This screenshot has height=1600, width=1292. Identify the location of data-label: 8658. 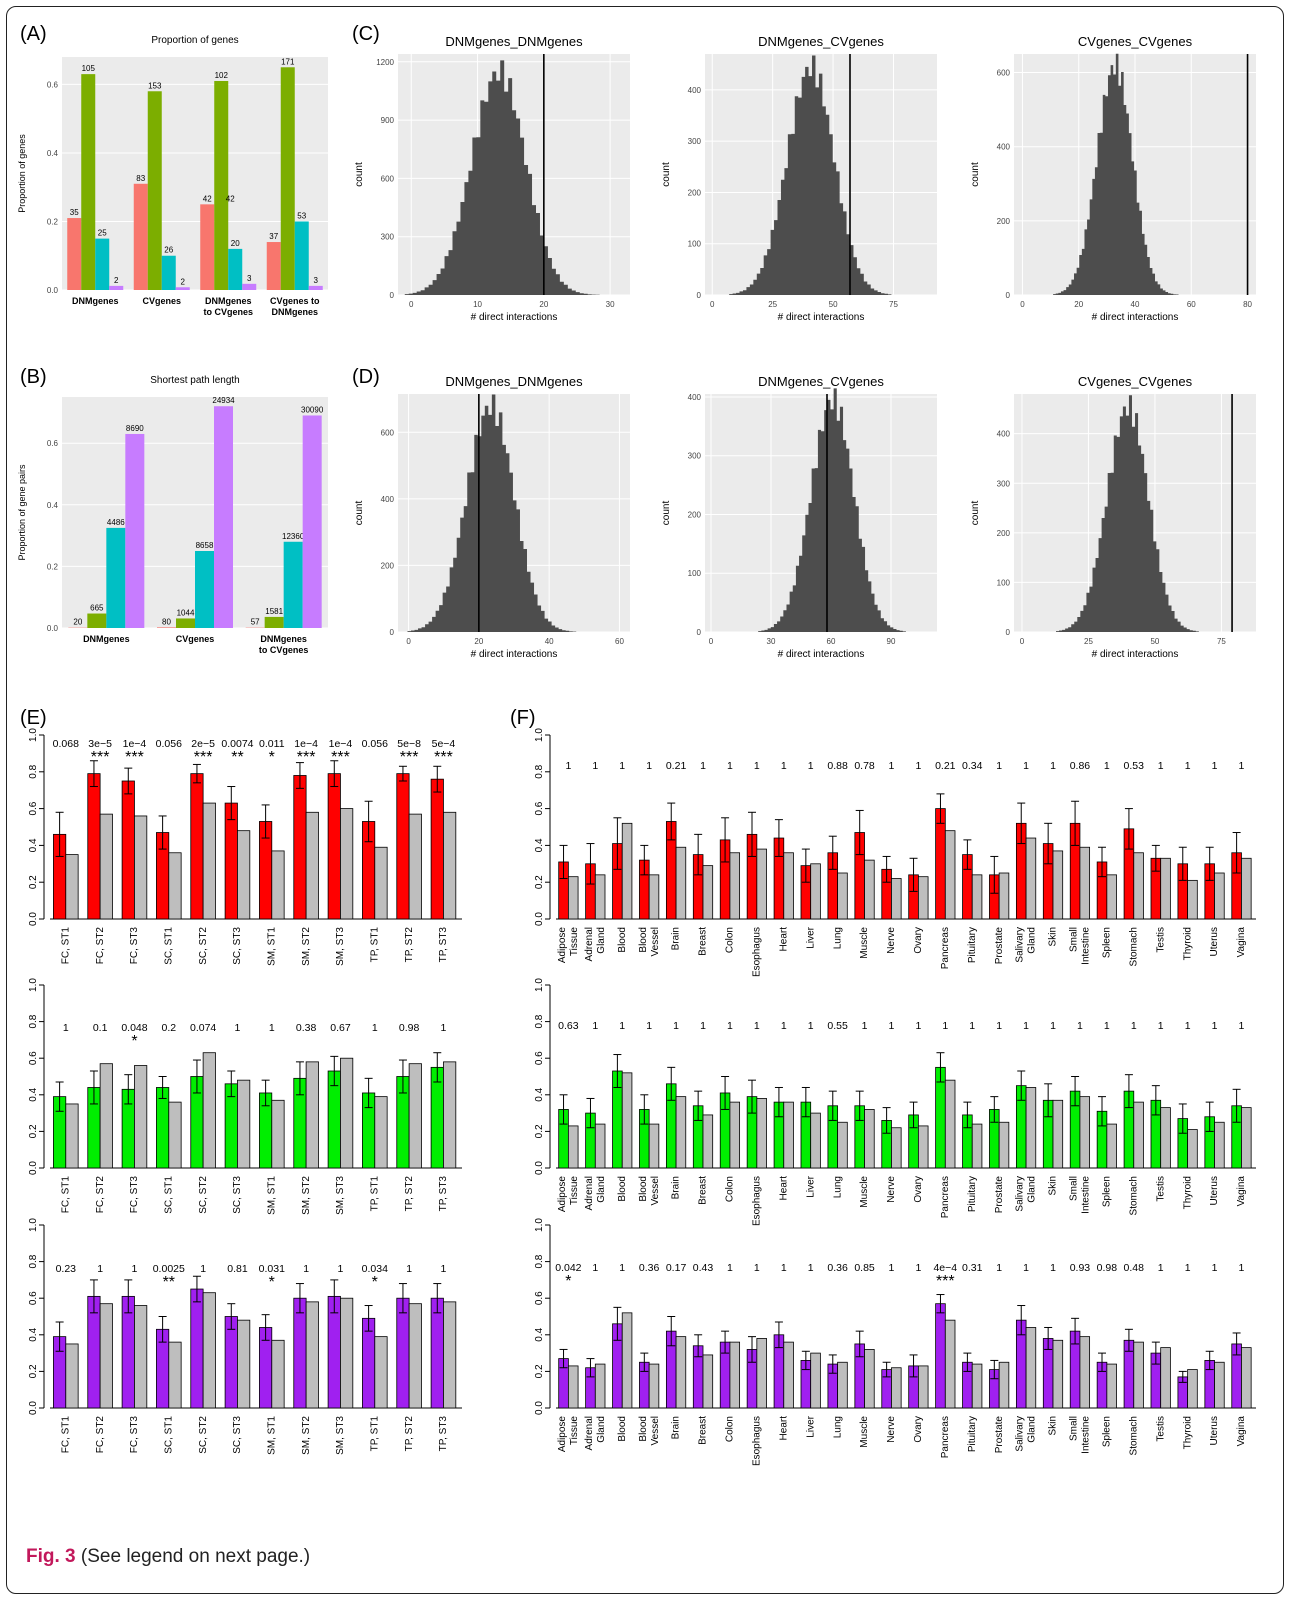
(205, 545).